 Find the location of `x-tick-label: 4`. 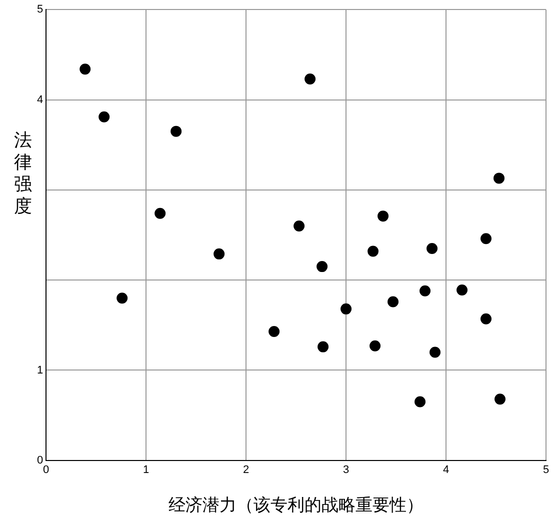

x-tick-label: 4 is located at coordinates (446, 470).